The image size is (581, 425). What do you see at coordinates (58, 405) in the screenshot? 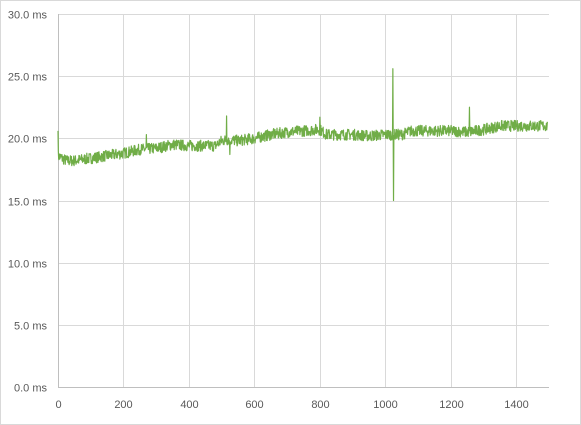
I see `x-tick-label: 0` at bounding box center [58, 405].